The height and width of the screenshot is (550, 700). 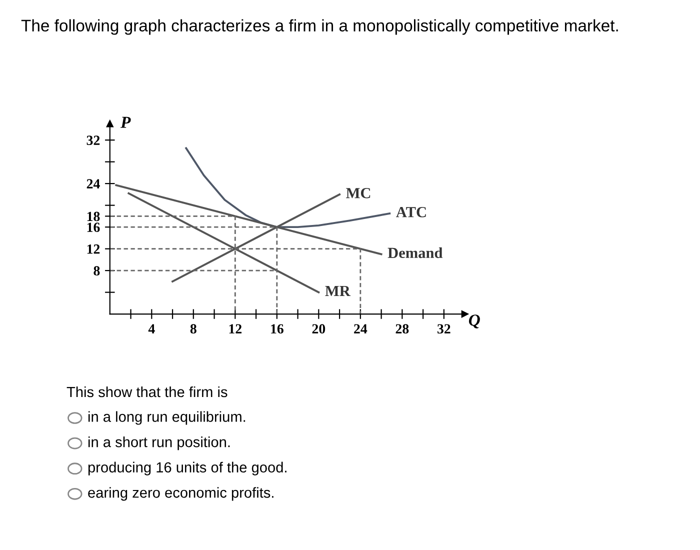 I want to click on y-axis-title: P, so click(x=125, y=122).